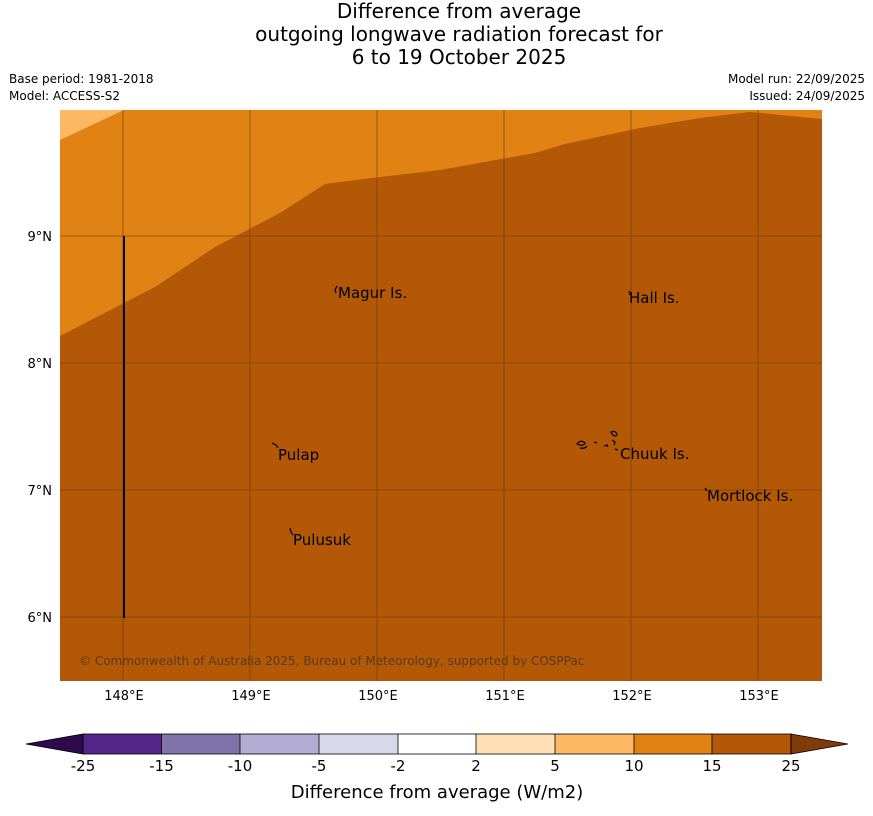 The image size is (873, 816). What do you see at coordinates (322, 540) in the screenshot?
I see `label-pulusuk: Pulusuk` at bounding box center [322, 540].